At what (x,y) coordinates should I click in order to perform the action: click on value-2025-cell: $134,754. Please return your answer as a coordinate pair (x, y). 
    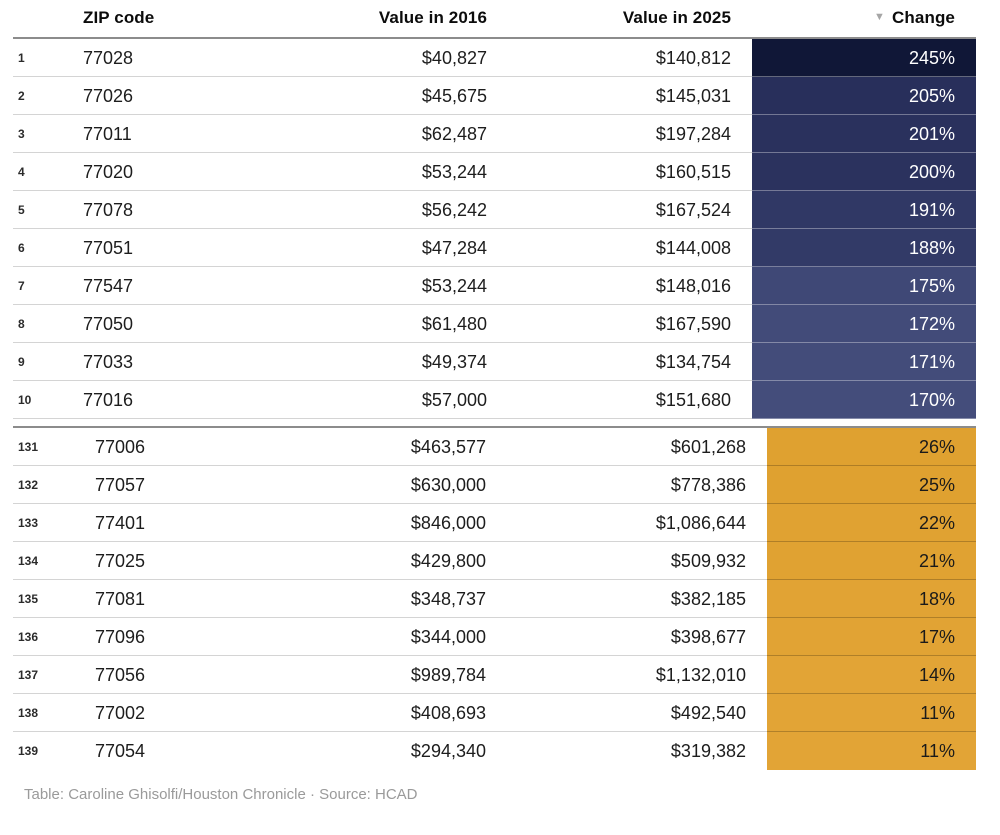
    Looking at the image, I should click on (625, 362).